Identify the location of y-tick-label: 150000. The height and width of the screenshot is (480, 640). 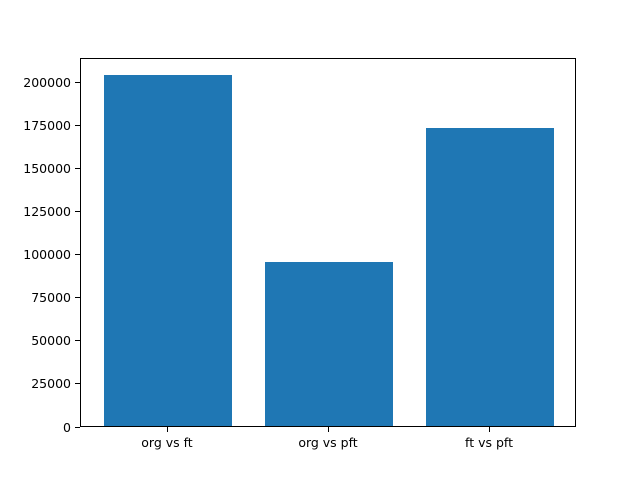
(47, 169).